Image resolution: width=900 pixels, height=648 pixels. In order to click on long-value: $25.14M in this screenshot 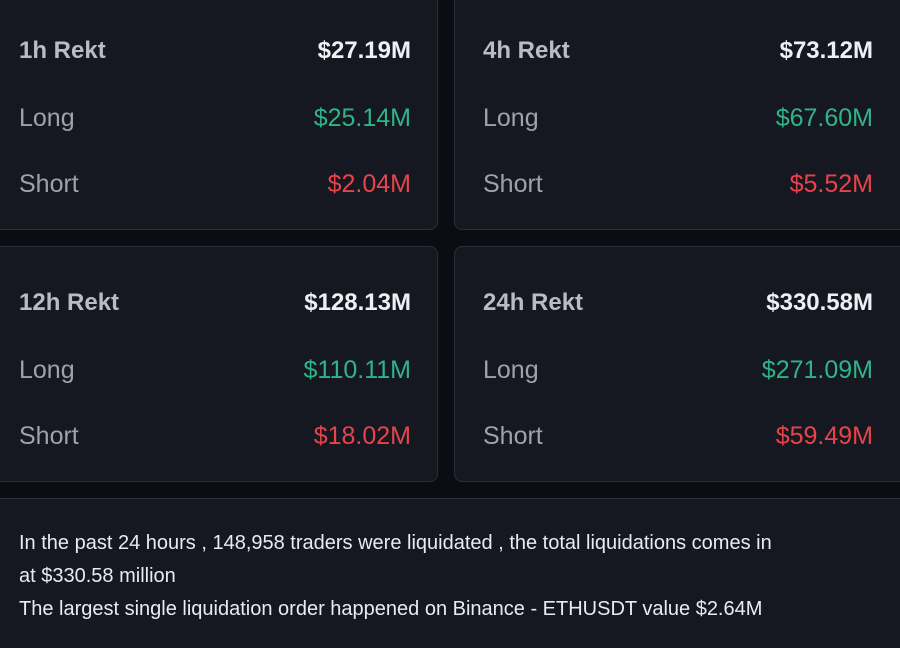, I will do `click(362, 117)`.